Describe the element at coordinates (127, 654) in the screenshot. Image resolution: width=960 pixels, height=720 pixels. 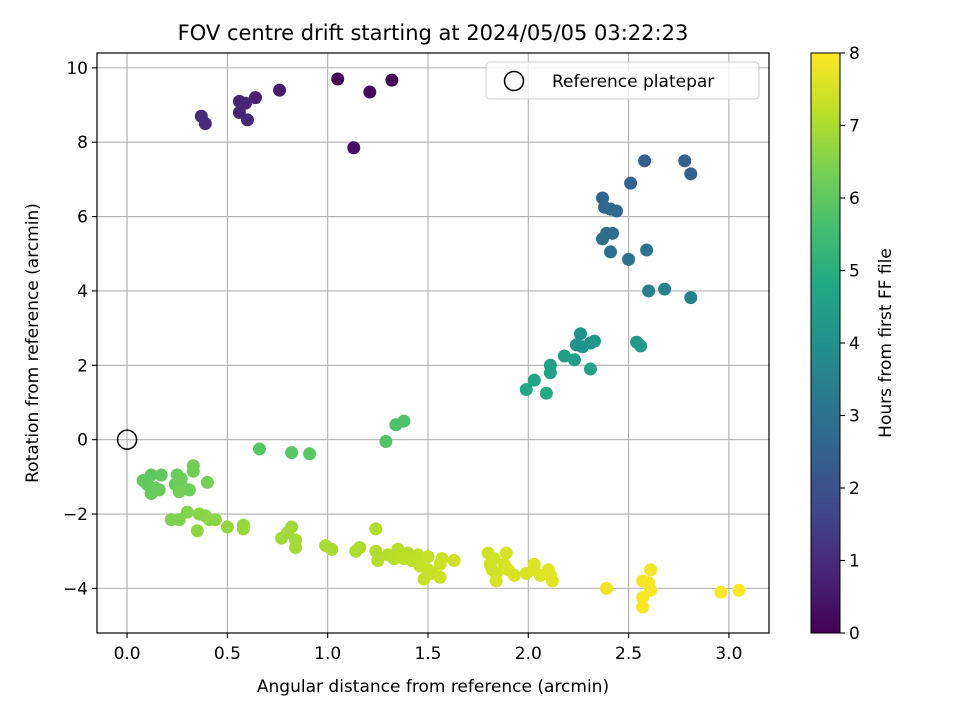
I see `x-tick-label: 0.0` at that location.